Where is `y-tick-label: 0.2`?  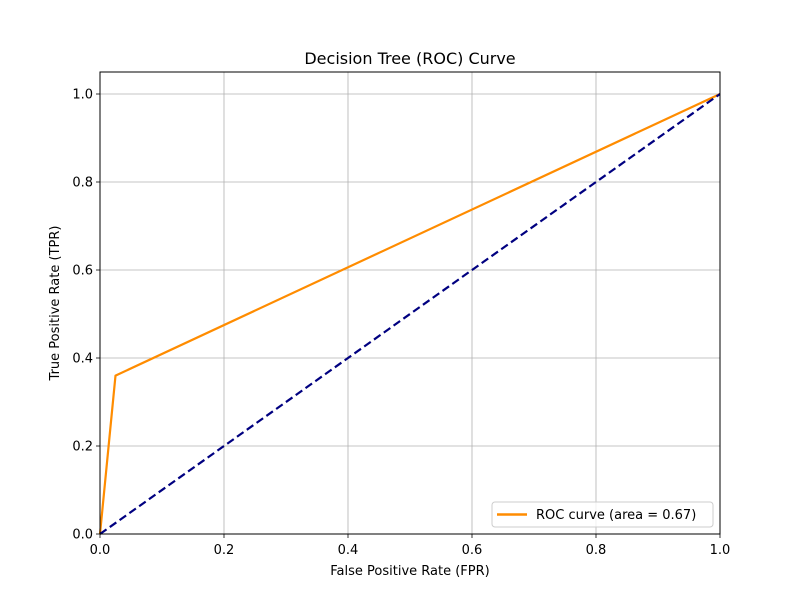
y-tick-label: 0.2 is located at coordinates (82, 447).